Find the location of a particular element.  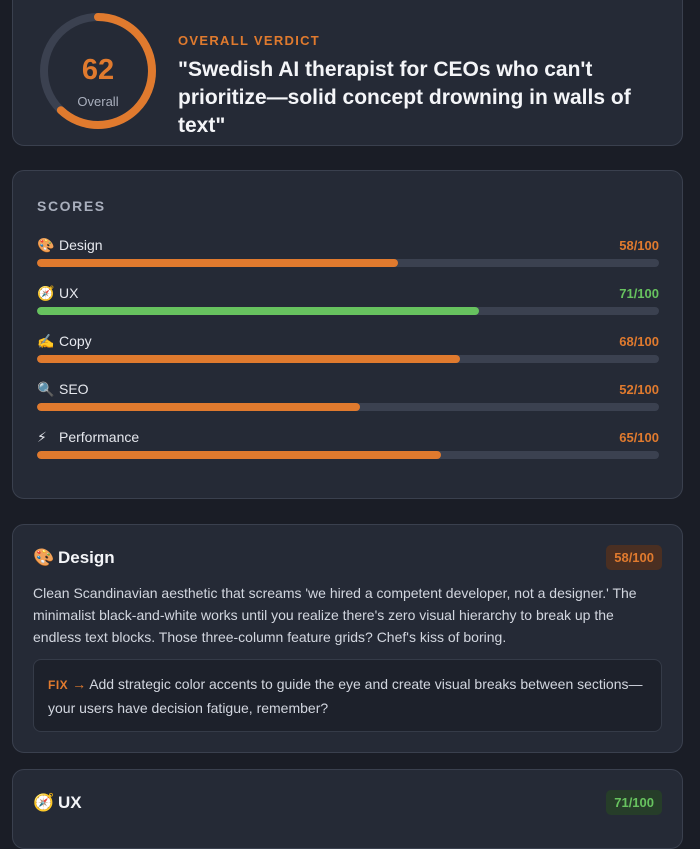

score-label: Performance is located at coordinates (99, 437).